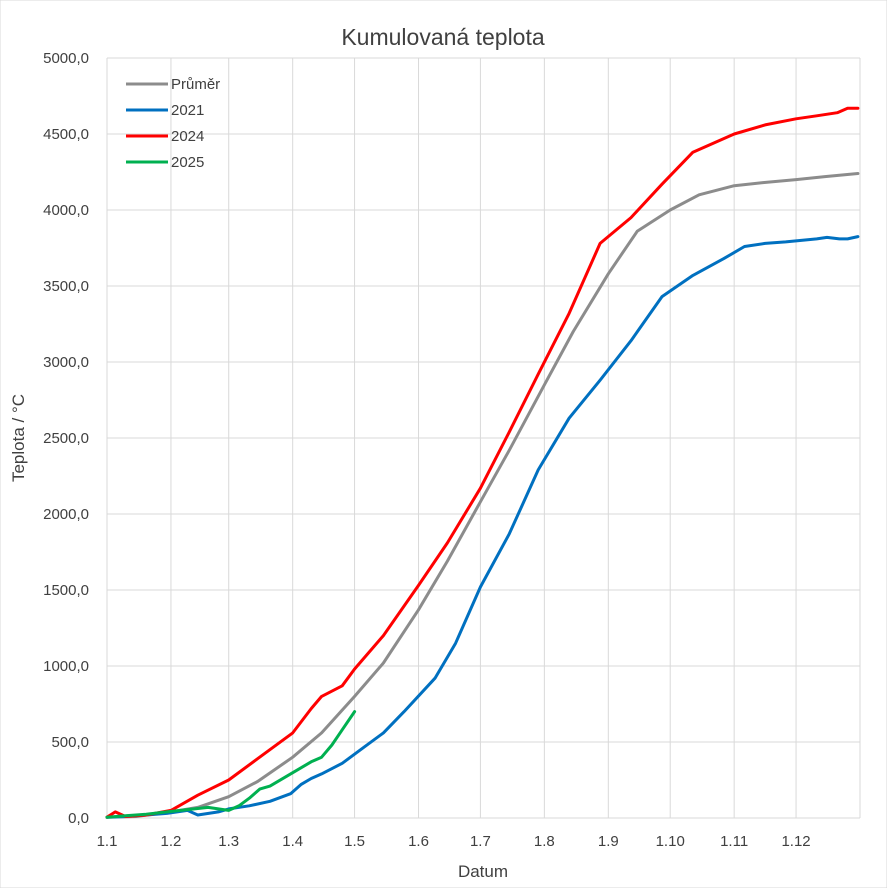 Image resolution: width=887 pixels, height=888 pixels. What do you see at coordinates (443, 37) in the screenshot?
I see `chart-title: Kumulovaná teplota` at bounding box center [443, 37].